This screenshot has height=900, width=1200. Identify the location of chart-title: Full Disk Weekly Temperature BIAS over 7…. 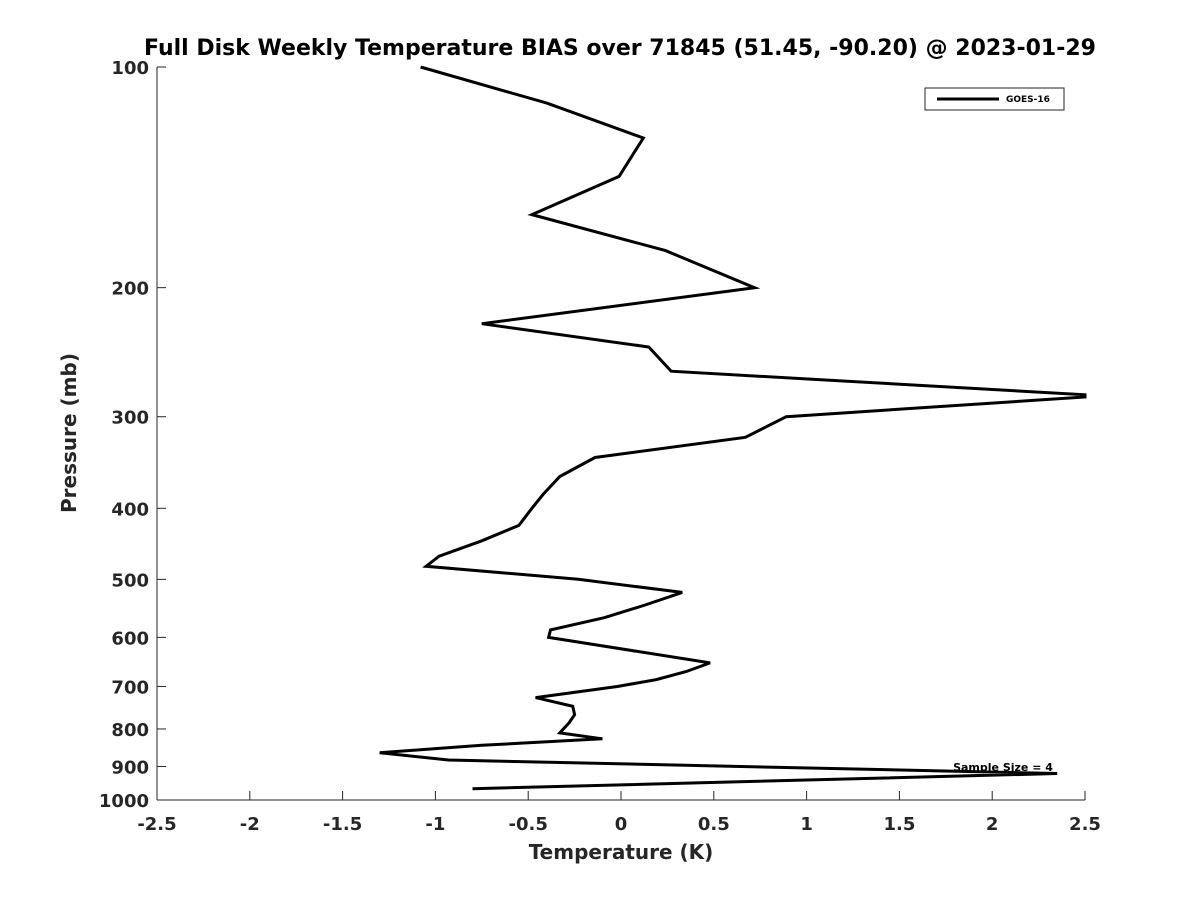
(620, 48).